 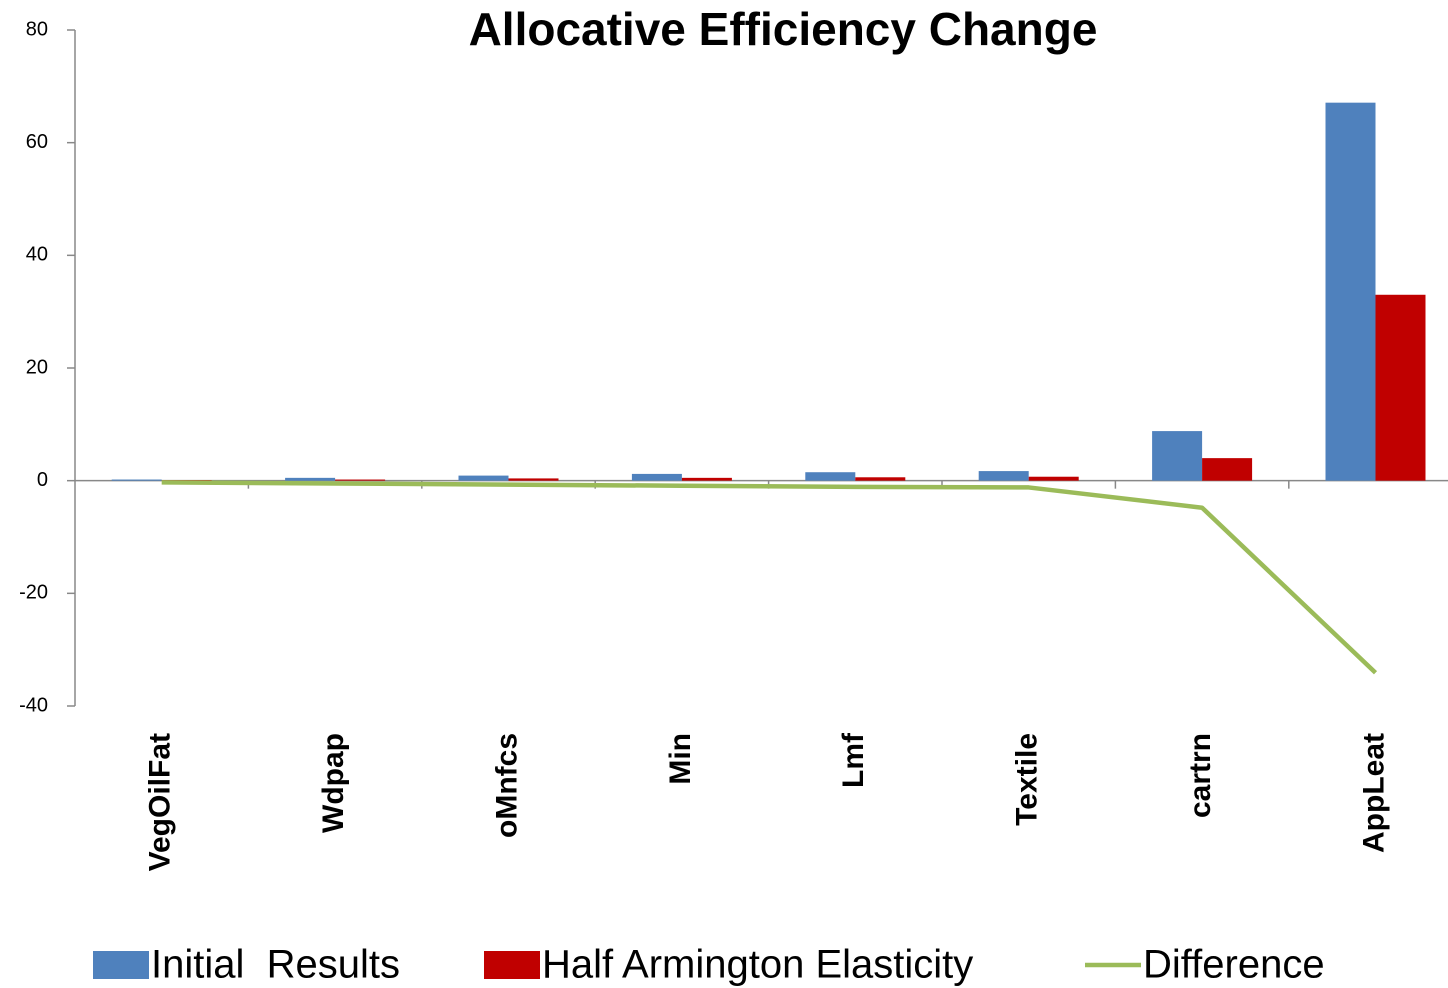 What do you see at coordinates (42, 480) in the screenshot?
I see `y-tick-label: 0` at bounding box center [42, 480].